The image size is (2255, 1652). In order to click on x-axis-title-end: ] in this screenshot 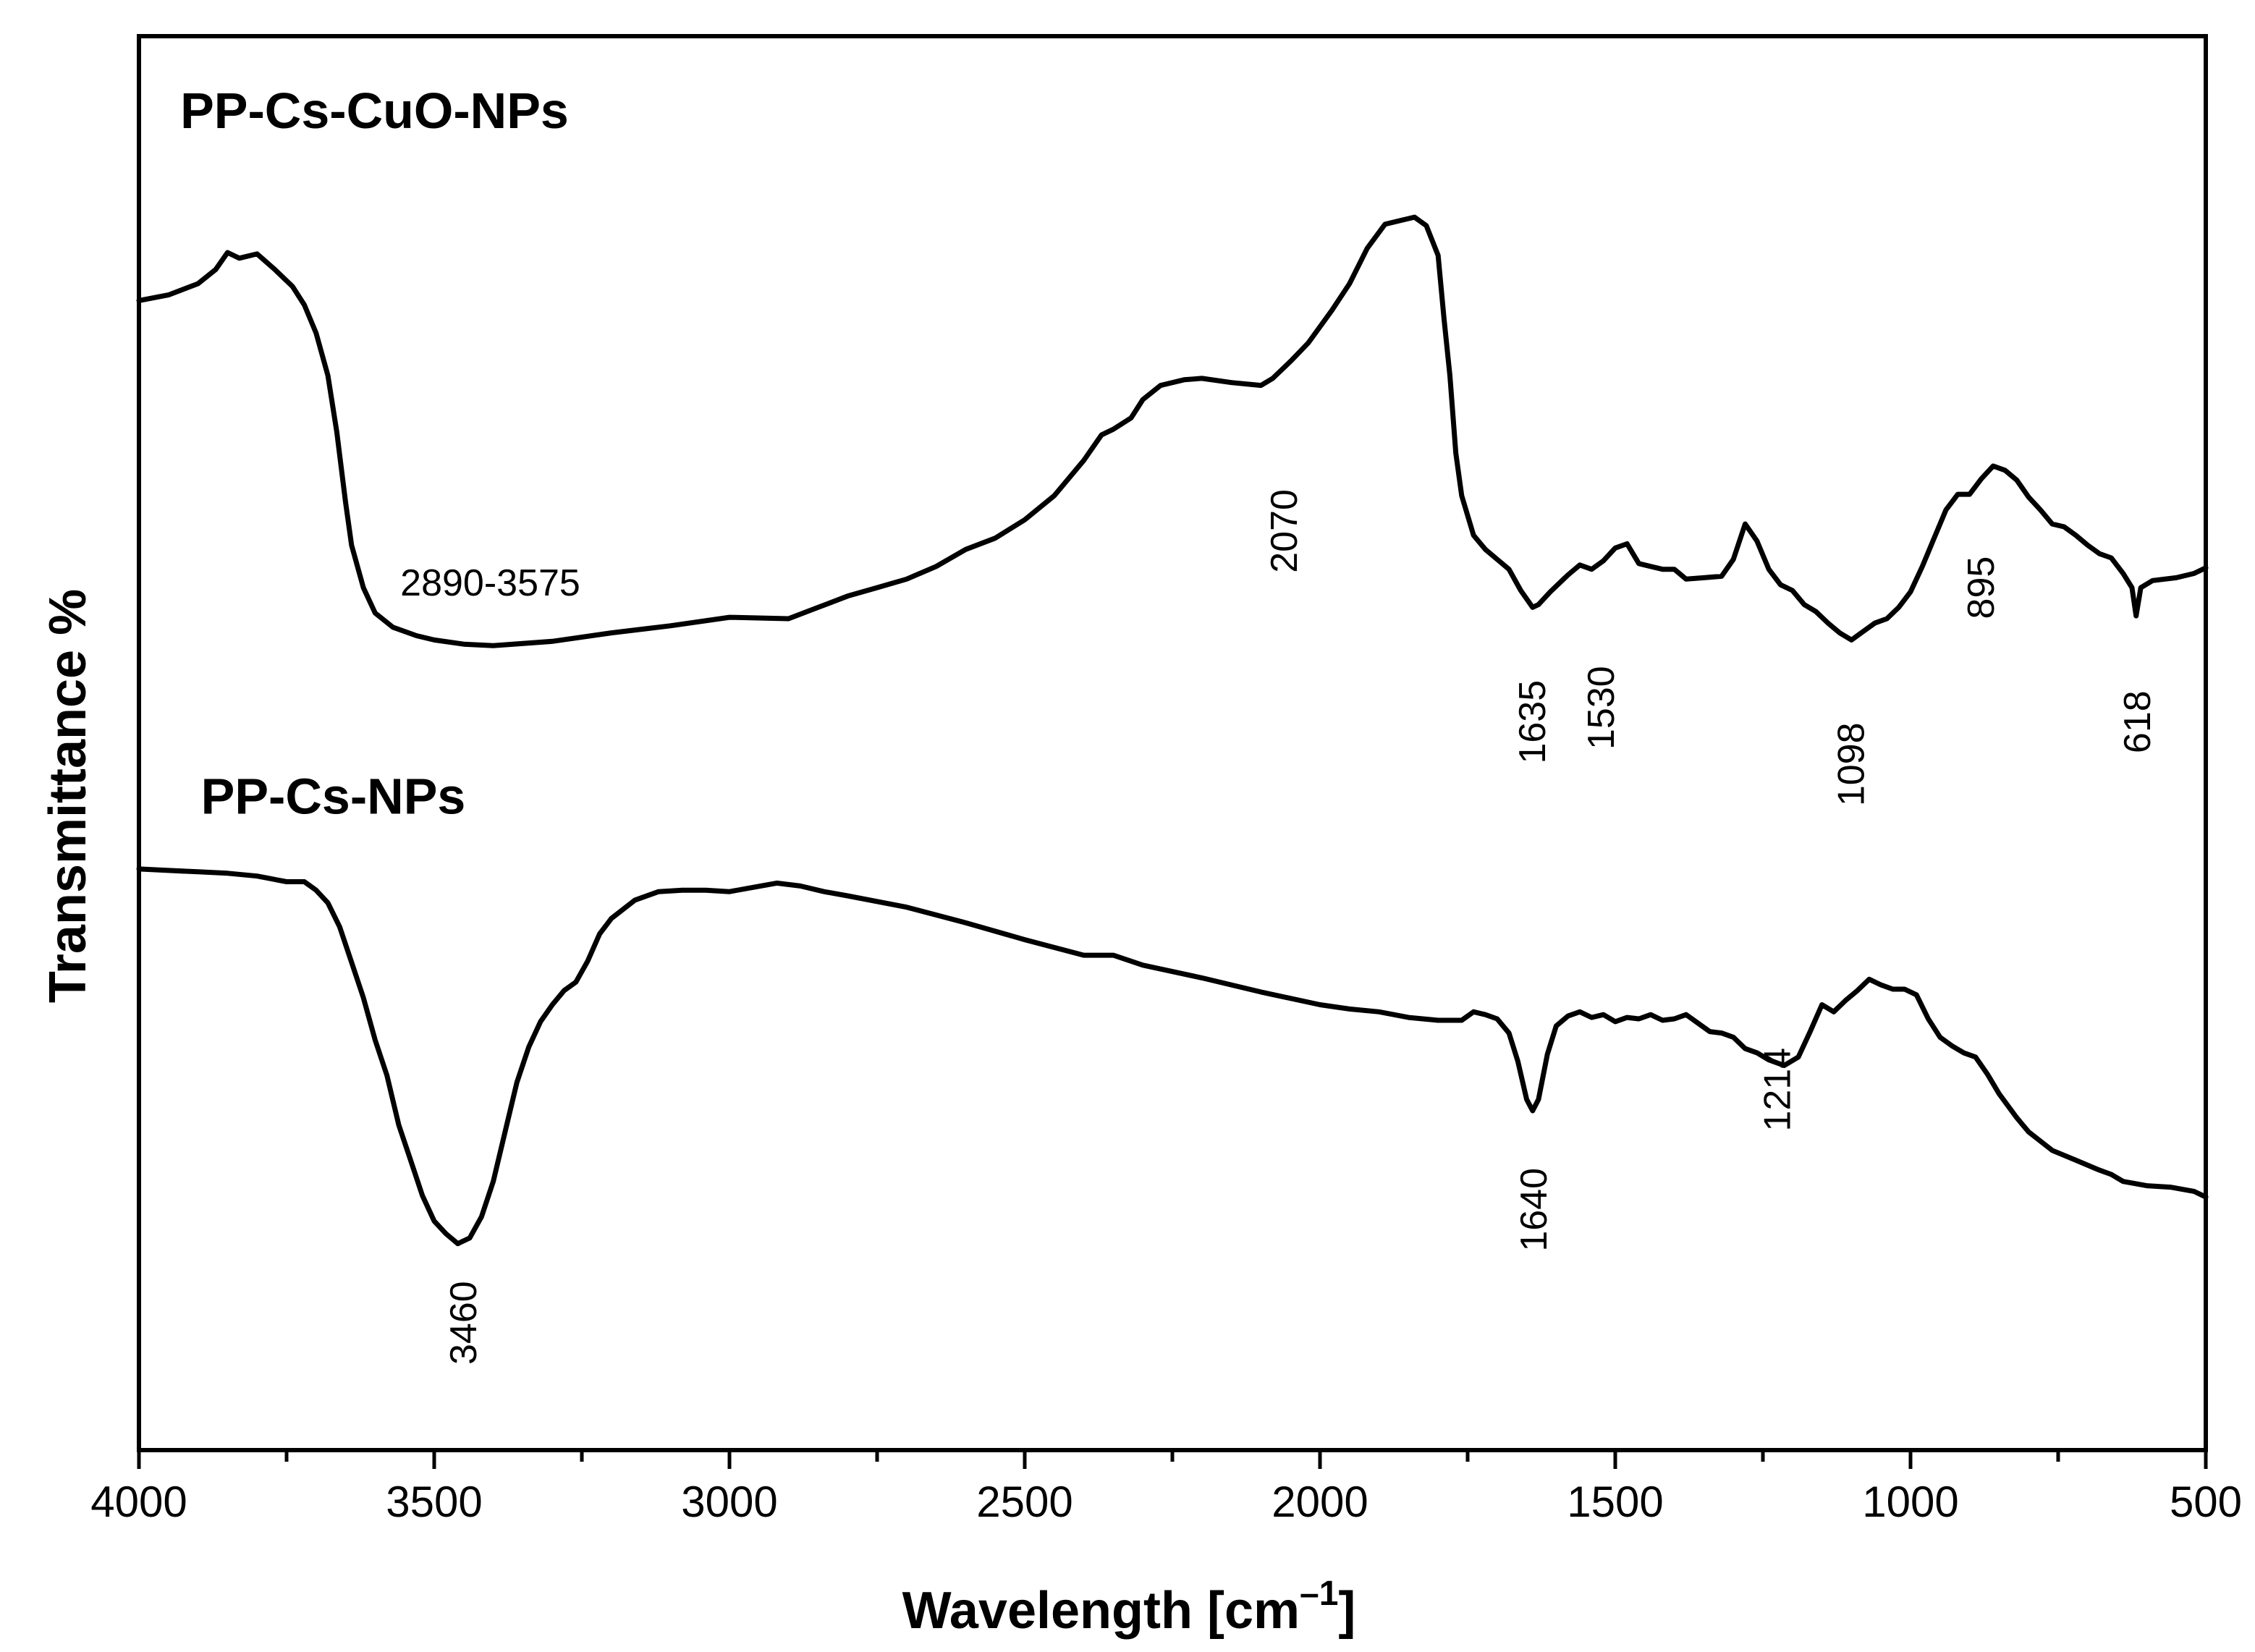, I will do `click(1347, 1611)`.